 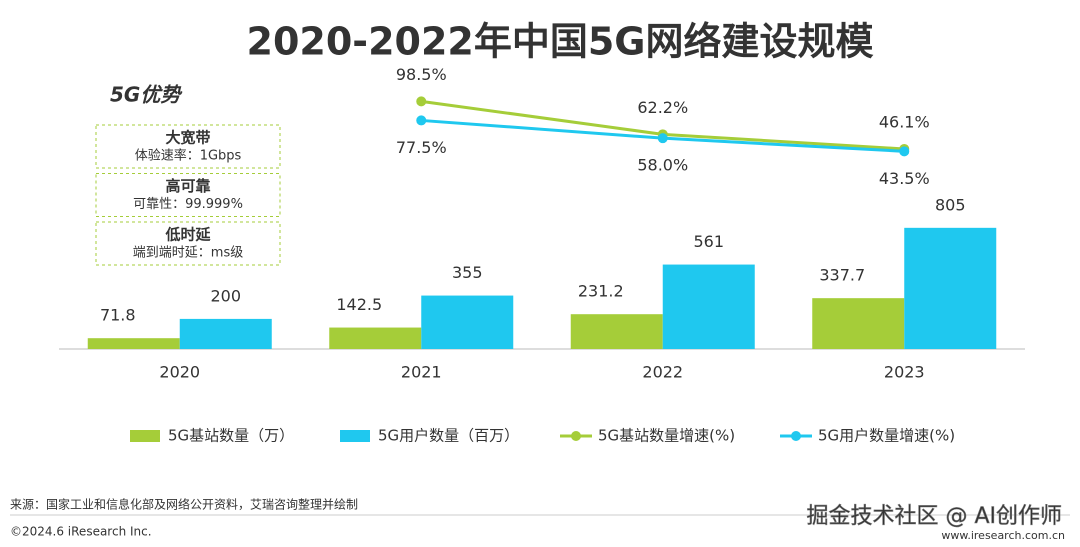 I want to click on source: 来源：国家工业和信息化部及网络公开资料，艾瑞咨询整理并绘制, so click(x=184, y=504).